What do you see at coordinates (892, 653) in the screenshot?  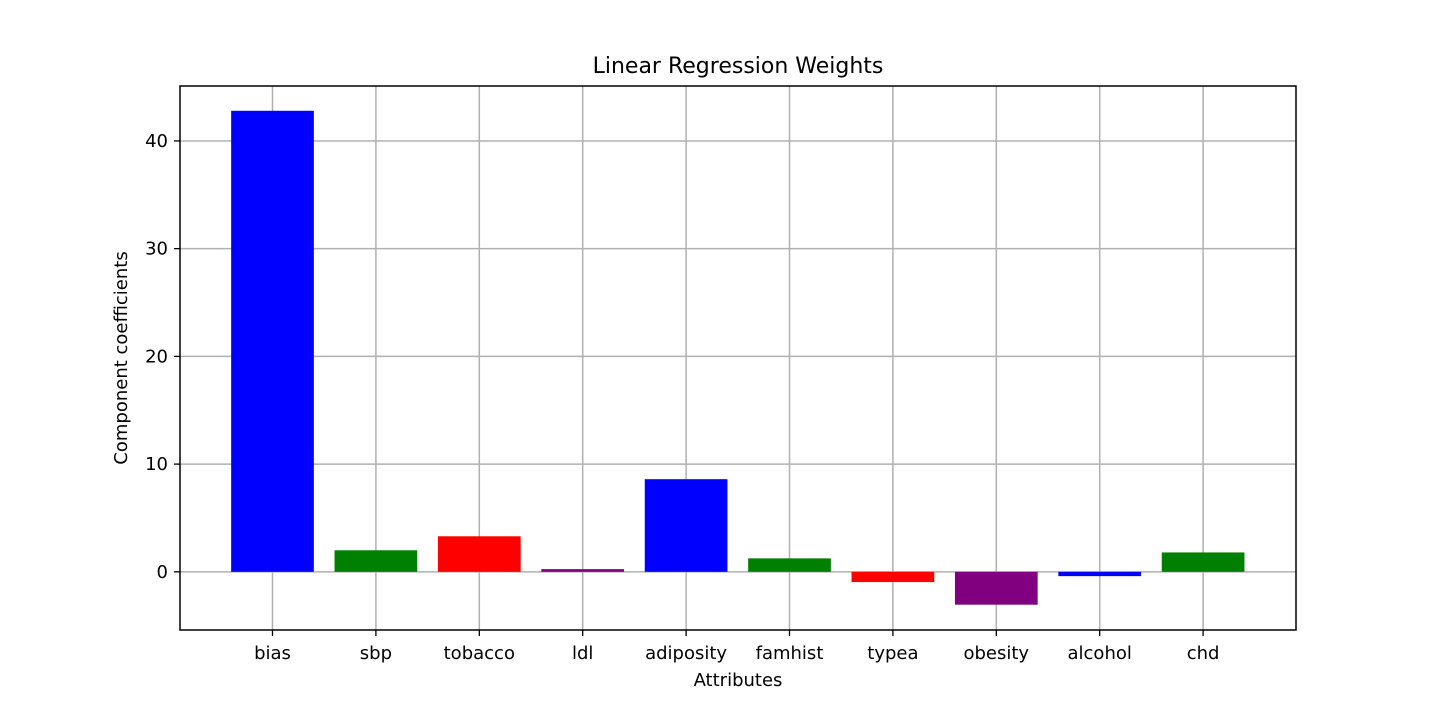 I see `x-tick-label: typea` at bounding box center [892, 653].